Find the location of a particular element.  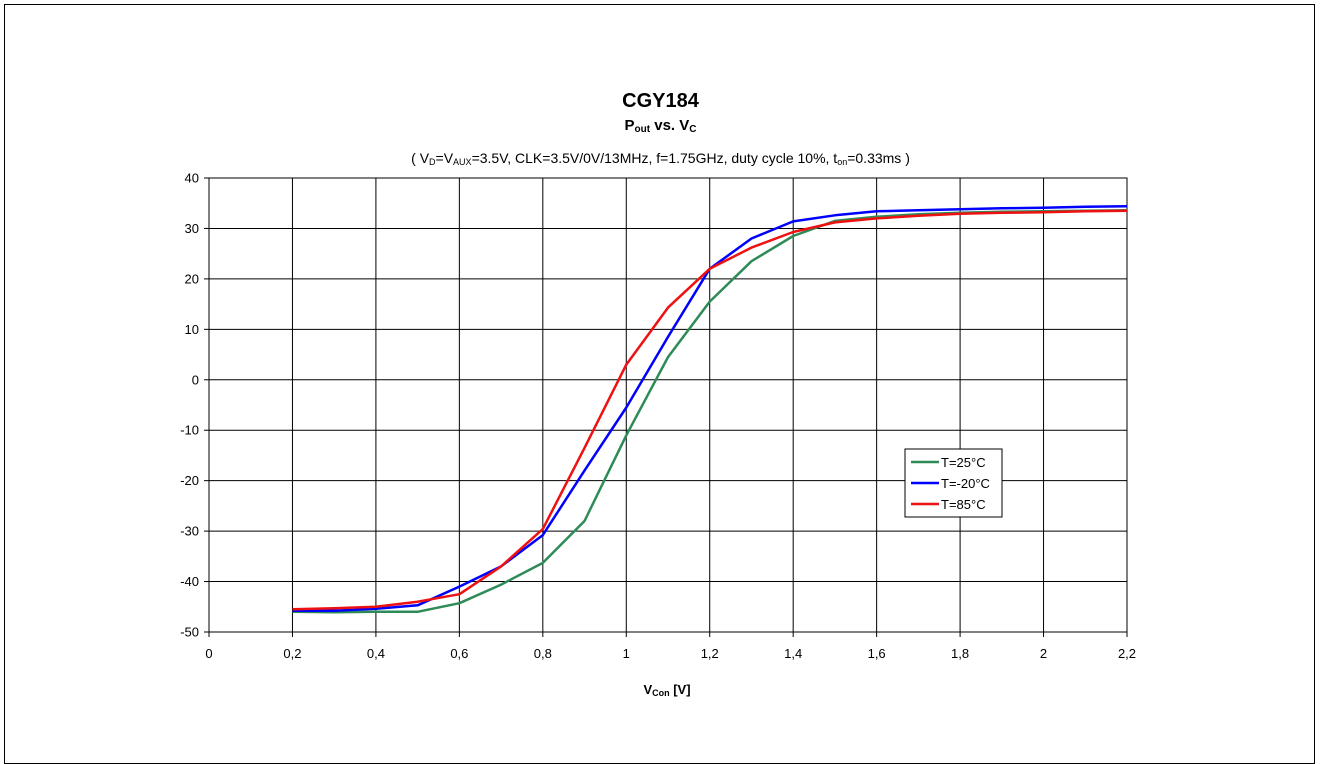

x-tick-label: 1 is located at coordinates (626, 653).